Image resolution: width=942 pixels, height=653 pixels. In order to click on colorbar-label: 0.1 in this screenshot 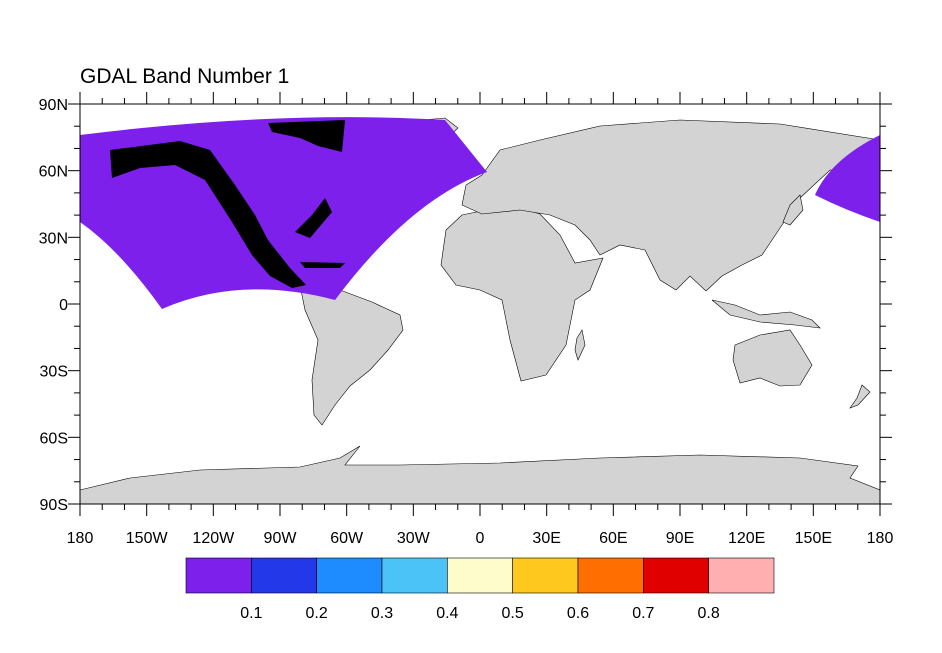, I will do `click(251, 613)`.